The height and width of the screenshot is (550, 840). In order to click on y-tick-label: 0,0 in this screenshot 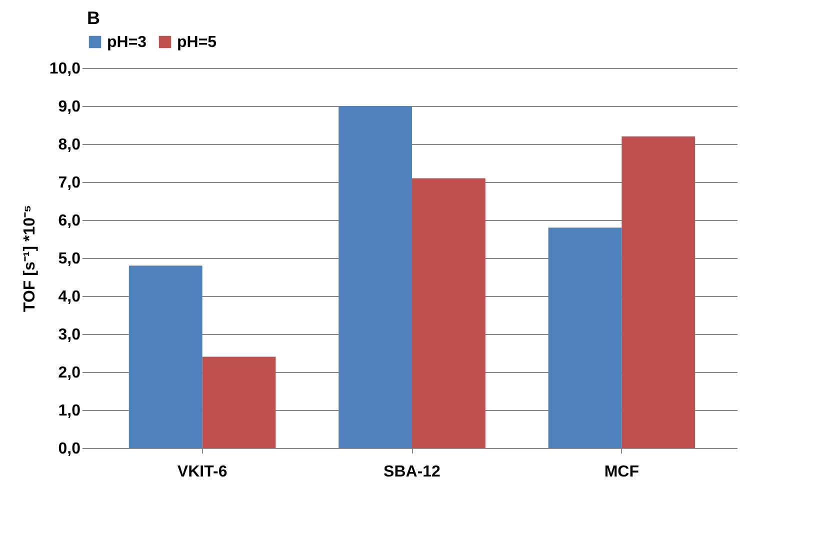, I will do `click(69, 449)`.